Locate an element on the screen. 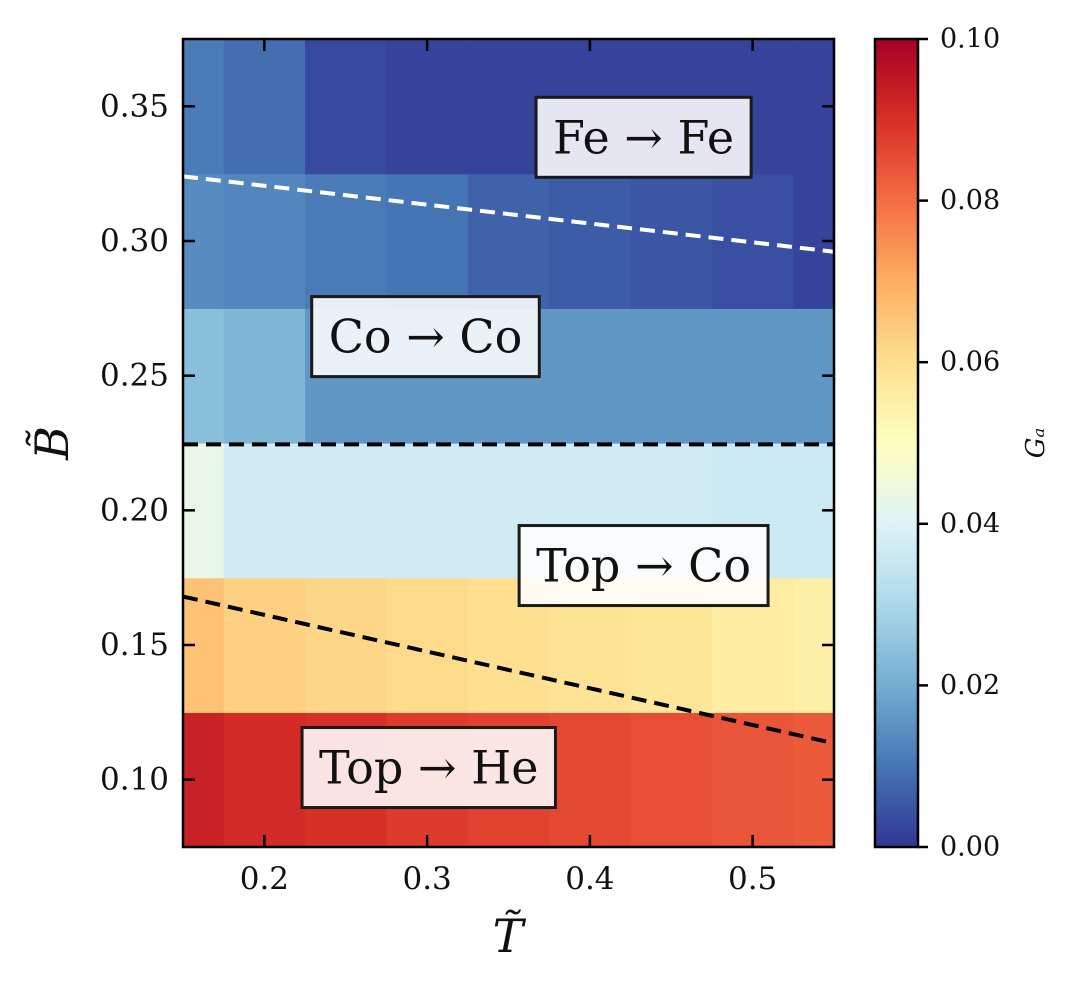 This screenshot has width=1078, height=993. annotation-box: Co → Co is located at coordinates (425, 337).